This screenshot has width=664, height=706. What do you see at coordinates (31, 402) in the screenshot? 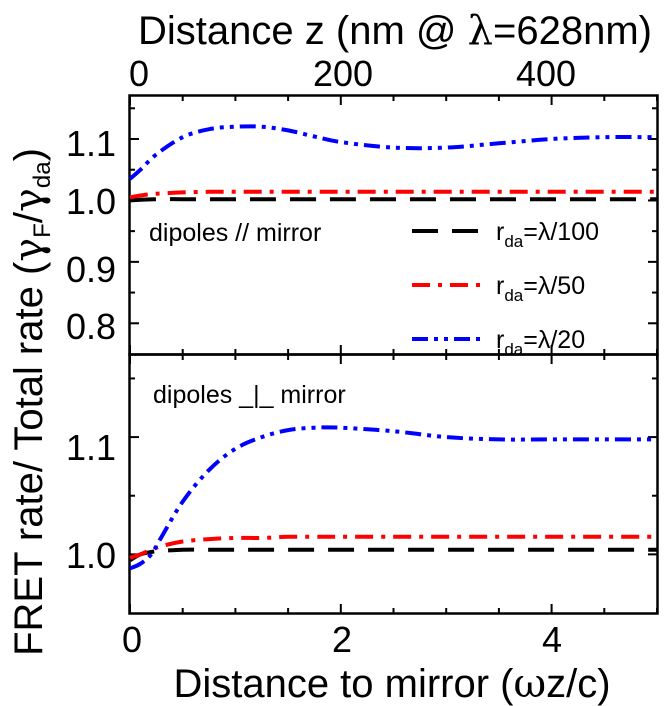
I see `y-axis-label: FRET rate/ Total rate (γF/γda)` at bounding box center [31, 402].